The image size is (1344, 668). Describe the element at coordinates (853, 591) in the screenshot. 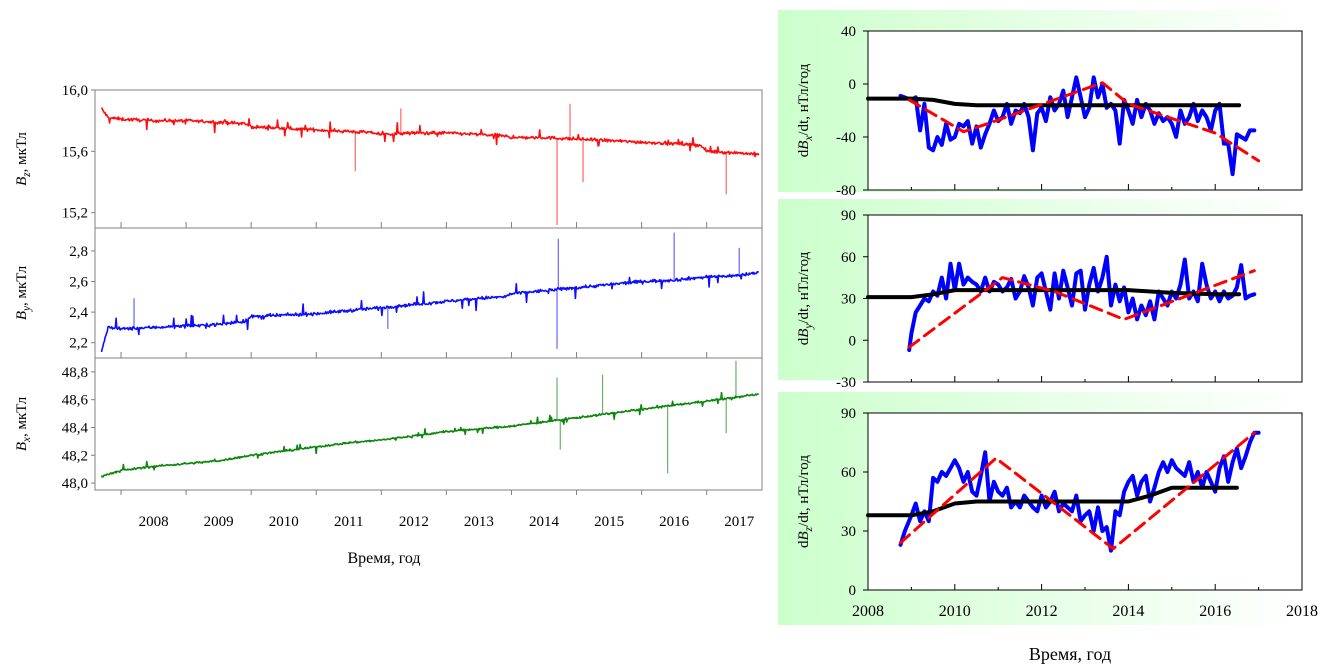

I see `dbz-ytick-label: 0` at that location.